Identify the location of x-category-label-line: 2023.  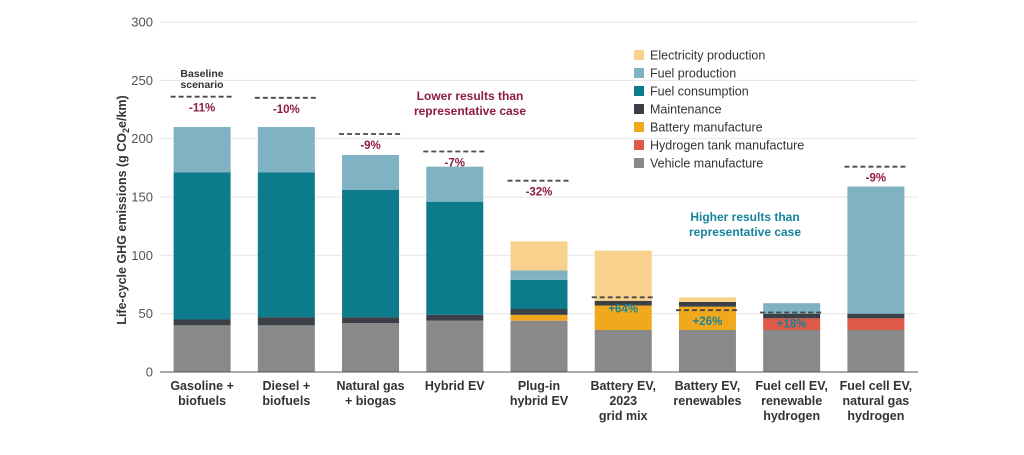
(623, 401).